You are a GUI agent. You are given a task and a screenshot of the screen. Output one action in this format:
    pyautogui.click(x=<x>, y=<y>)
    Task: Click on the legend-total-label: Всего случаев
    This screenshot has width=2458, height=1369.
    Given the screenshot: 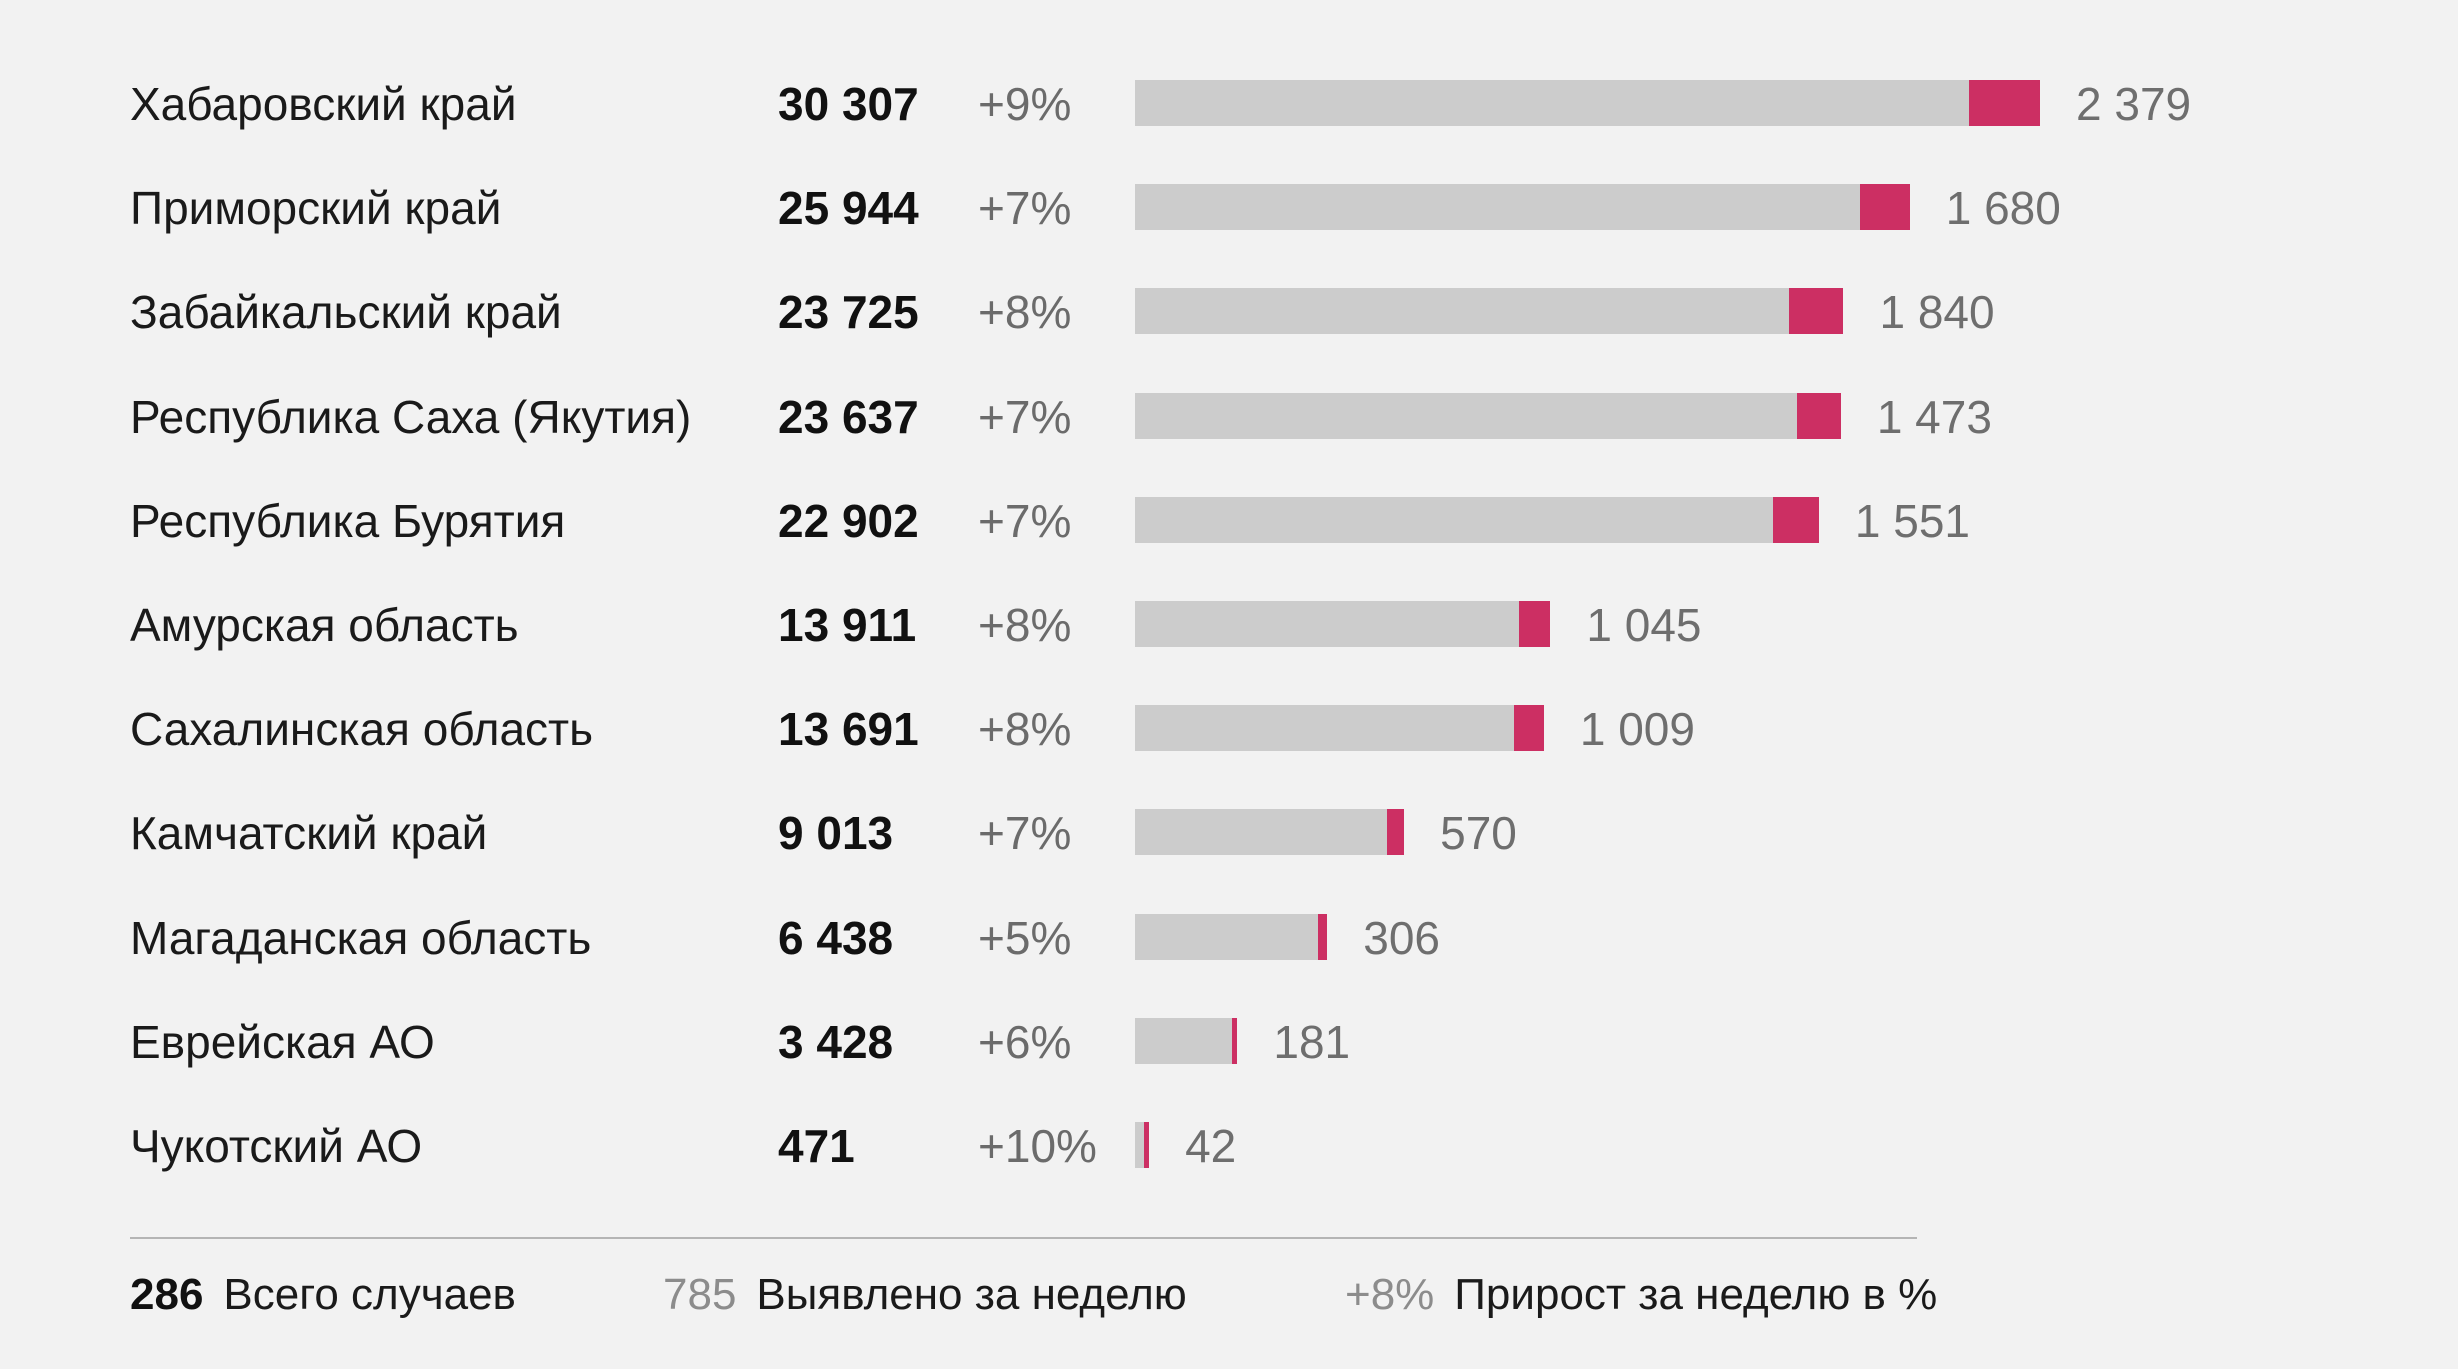 What is the action you would take?
    pyautogui.click(x=369, y=1294)
    